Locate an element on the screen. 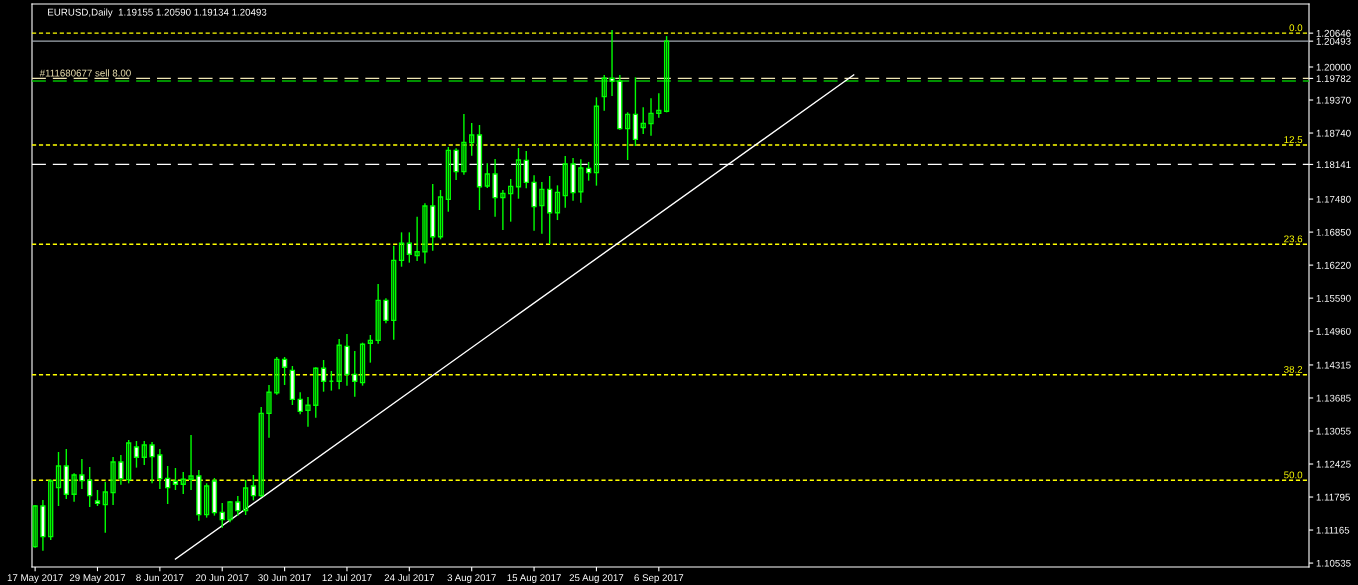  x-tick-label: 30 Jun 2017 is located at coordinates (284, 578).